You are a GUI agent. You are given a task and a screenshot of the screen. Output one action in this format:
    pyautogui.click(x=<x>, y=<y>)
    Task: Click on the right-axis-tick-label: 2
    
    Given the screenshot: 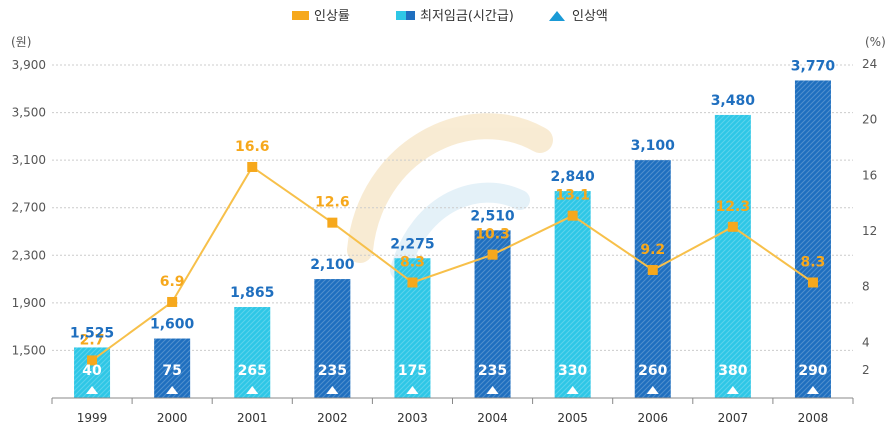 What is the action you would take?
    pyautogui.click(x=866, y=370)
    